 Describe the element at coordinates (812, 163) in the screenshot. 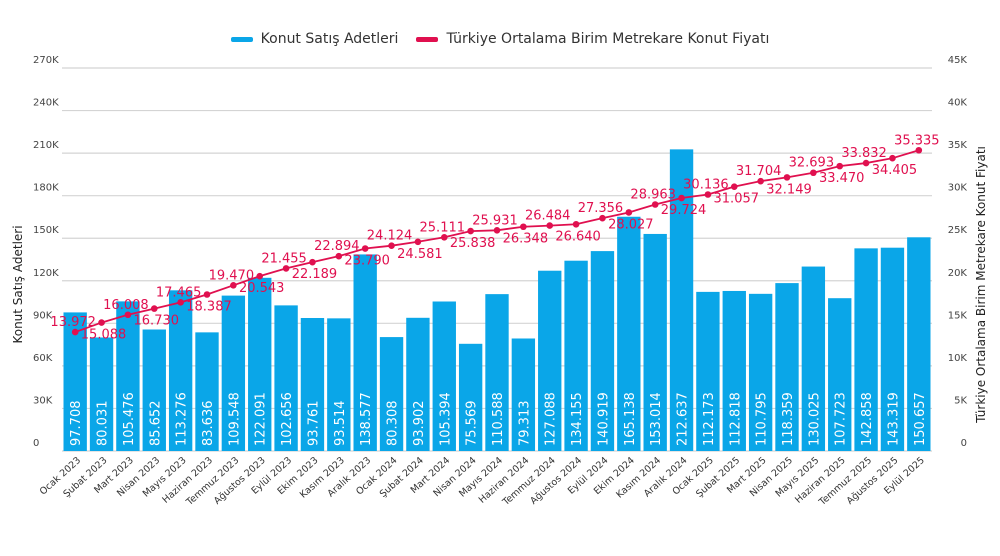

I see `price-value-label: 32.693` at that location.